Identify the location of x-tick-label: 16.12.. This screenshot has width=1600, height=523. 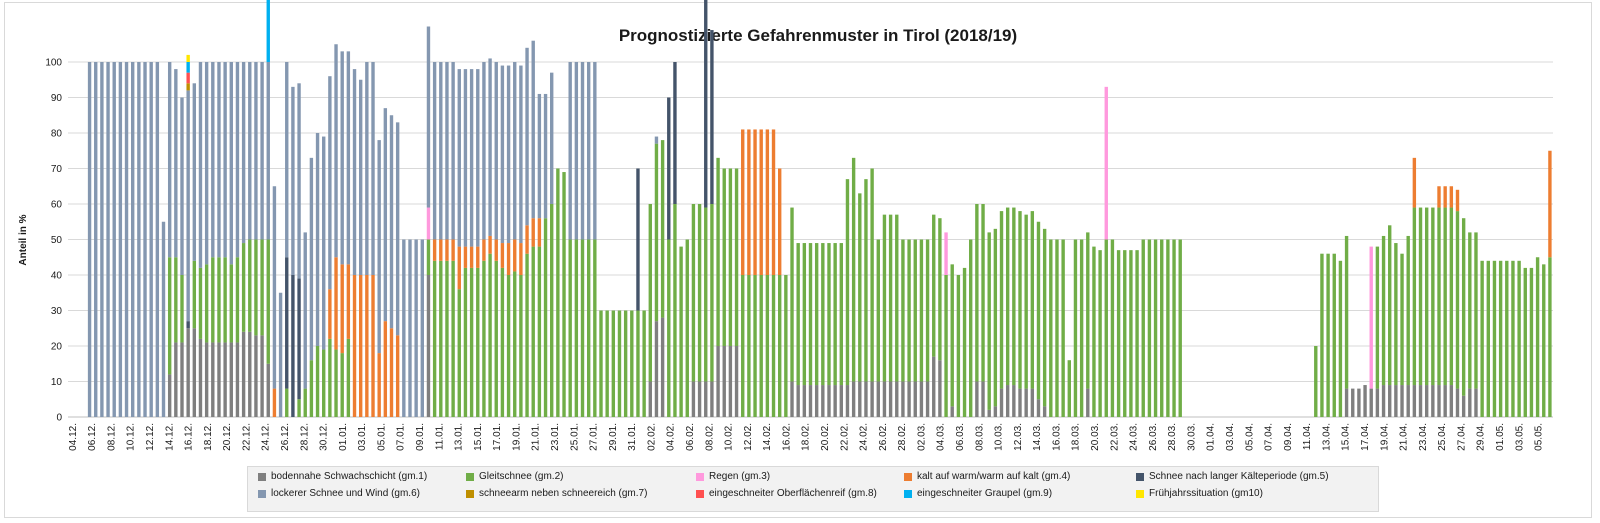
(189, 437).